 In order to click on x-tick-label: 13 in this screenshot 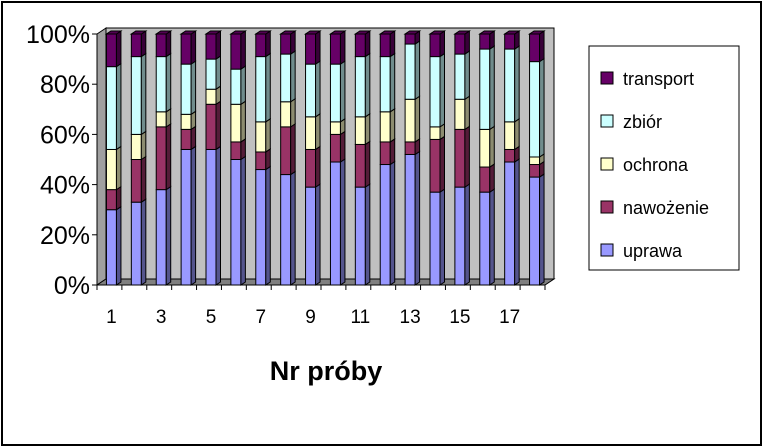, I will do `click(410, 317)`.